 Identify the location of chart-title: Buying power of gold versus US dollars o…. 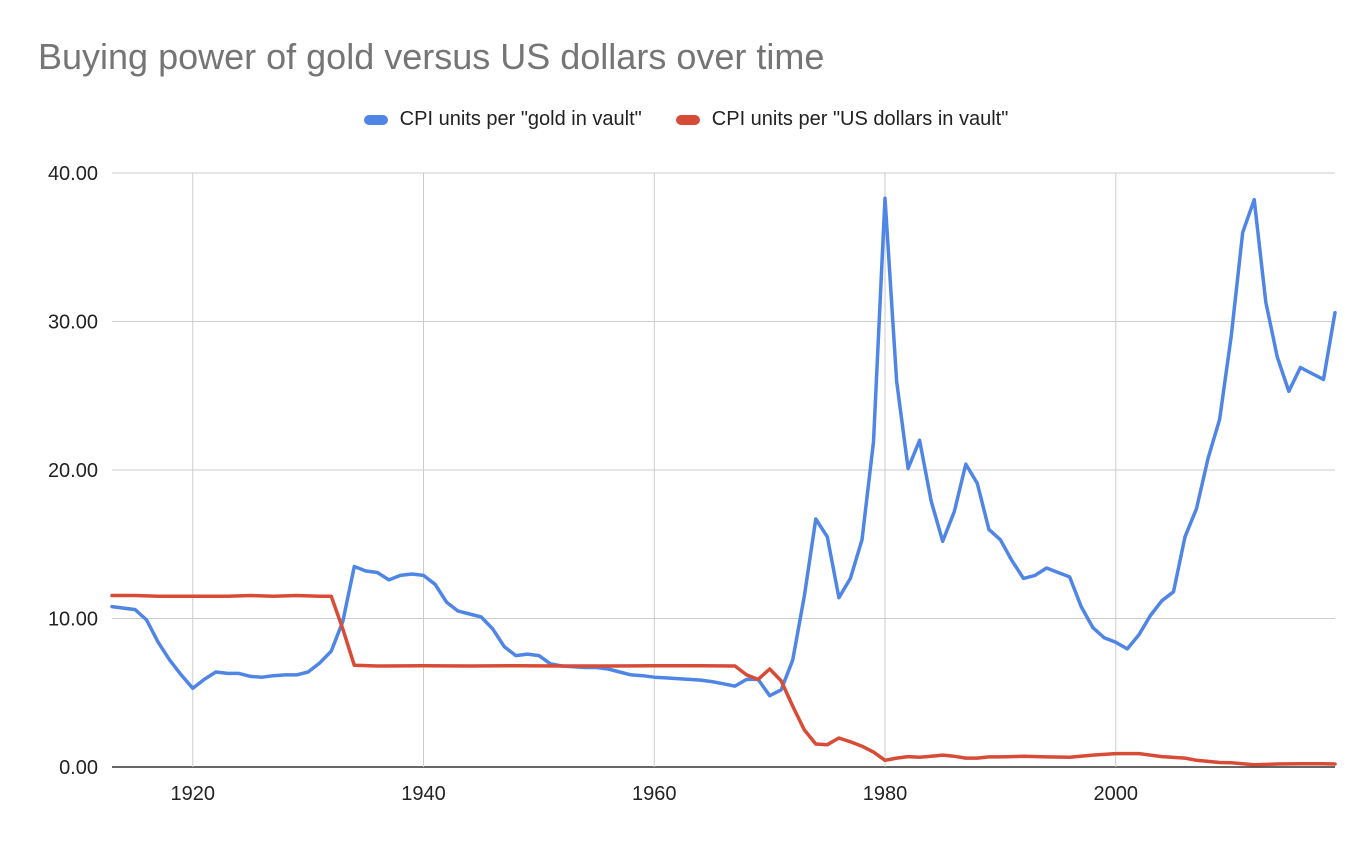
(431, 56).